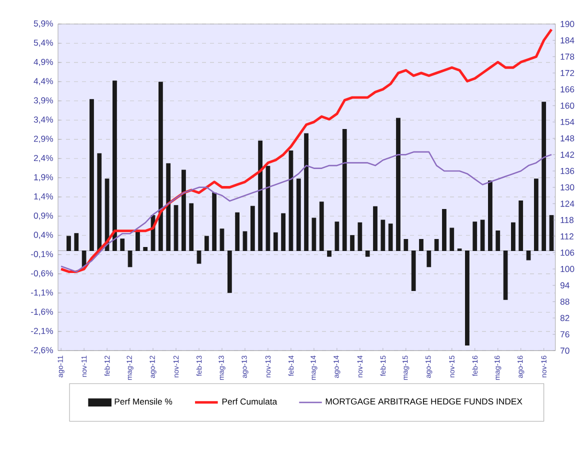 The width and height of the screenshot is (584, 453). Describe the element at coordinates (567, 154) in the screenshot. I see `y2-tick-label: 142` at that location.